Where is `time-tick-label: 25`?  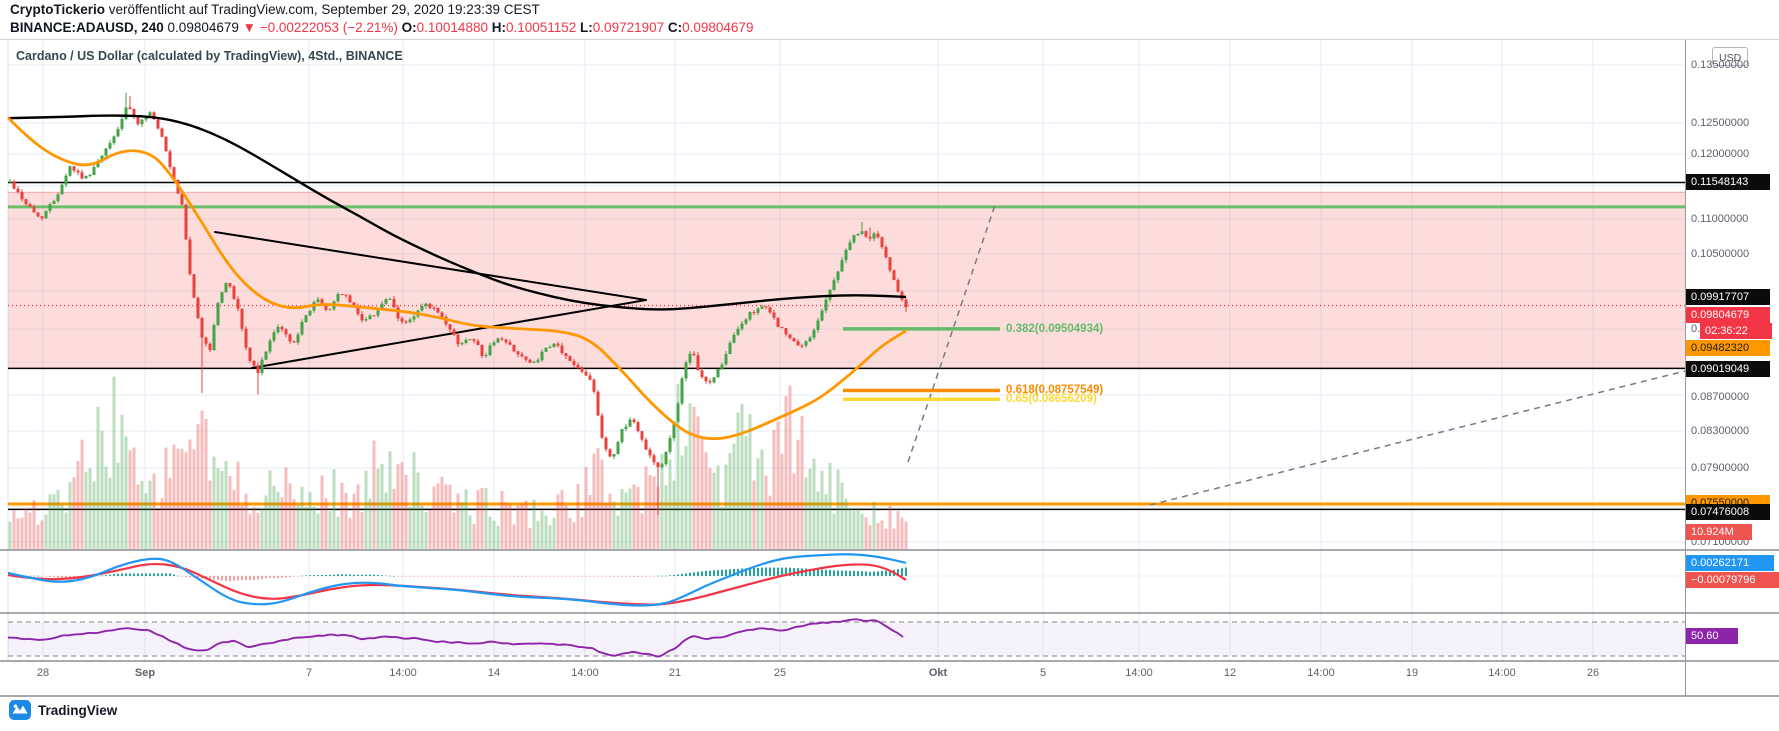 time-tick-label: 25 is located at coordinates (780, 673).